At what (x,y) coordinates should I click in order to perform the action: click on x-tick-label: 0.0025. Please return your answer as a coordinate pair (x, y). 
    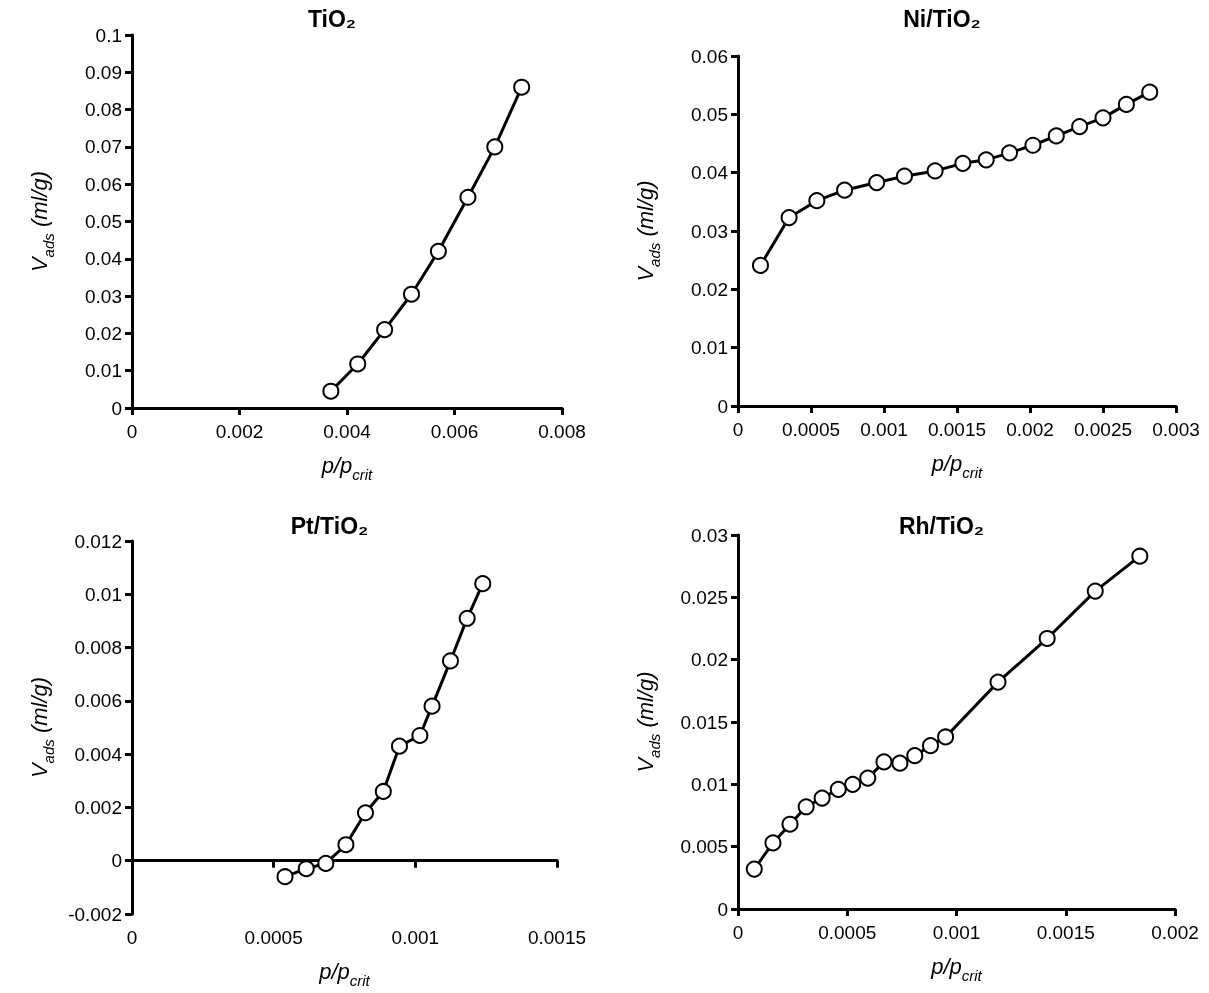
    Looking at the image, I should click on (1103, 429).